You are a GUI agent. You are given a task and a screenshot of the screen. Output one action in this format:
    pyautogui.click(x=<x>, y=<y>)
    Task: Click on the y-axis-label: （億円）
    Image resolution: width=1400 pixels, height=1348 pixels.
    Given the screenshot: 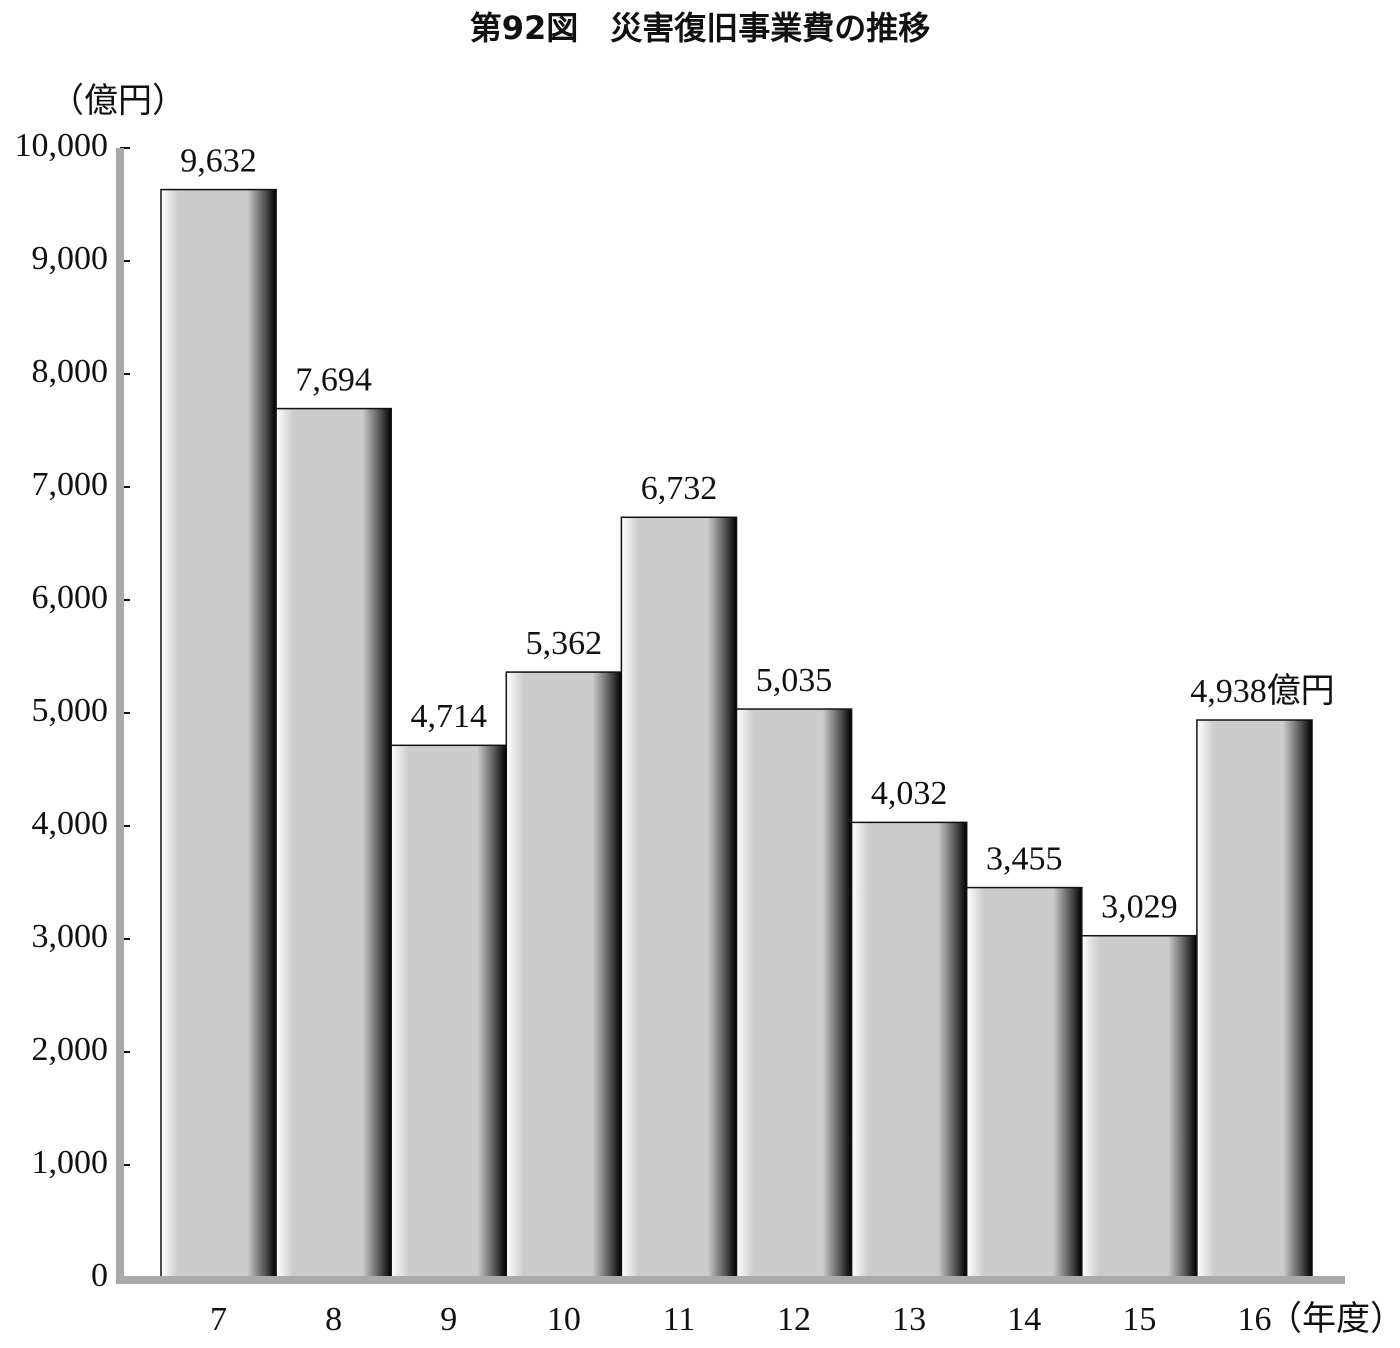 What is the action you would take?
    pyautogui.click(x=118, y=101)
    